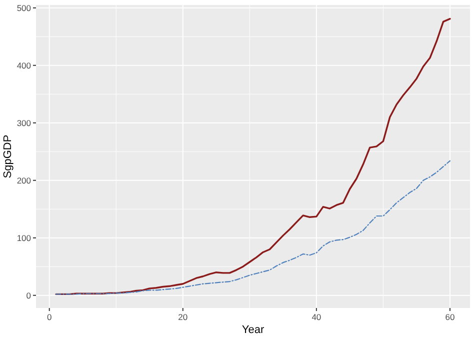 The image size is (474, 338). What do you see at coordinates (24, 180) in the screenshot?
I see `y-tick-label: 200` at bounding box center [24, 180].